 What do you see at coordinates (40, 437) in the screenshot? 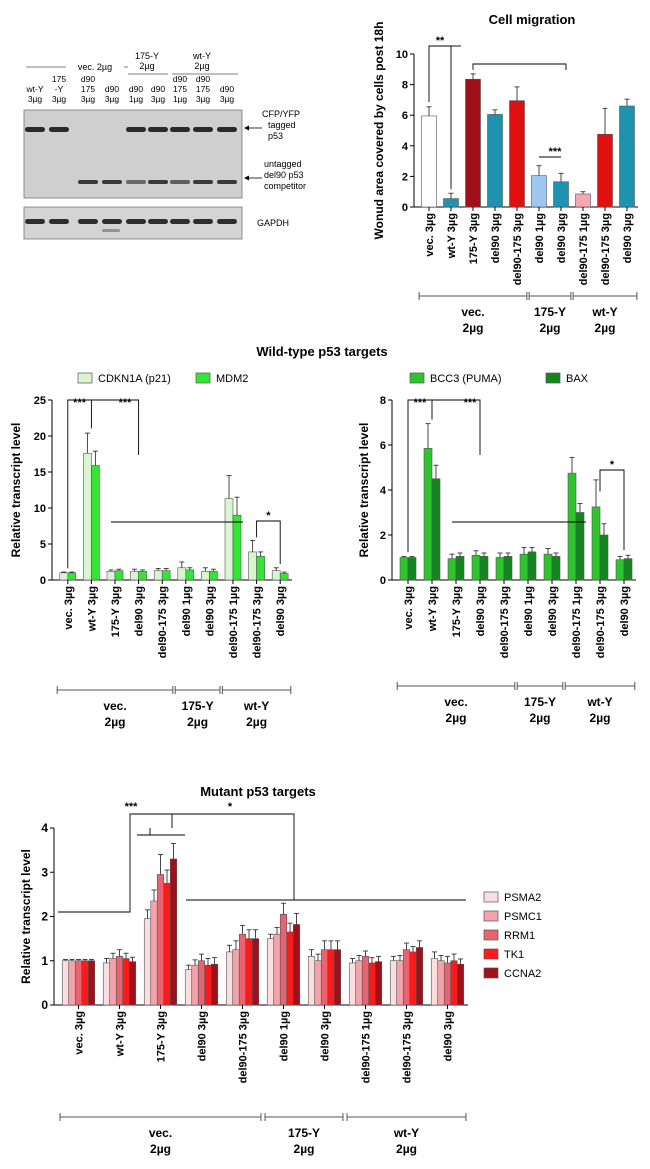
I see `y-tick-label: 20` at bounding box center [40, 437].